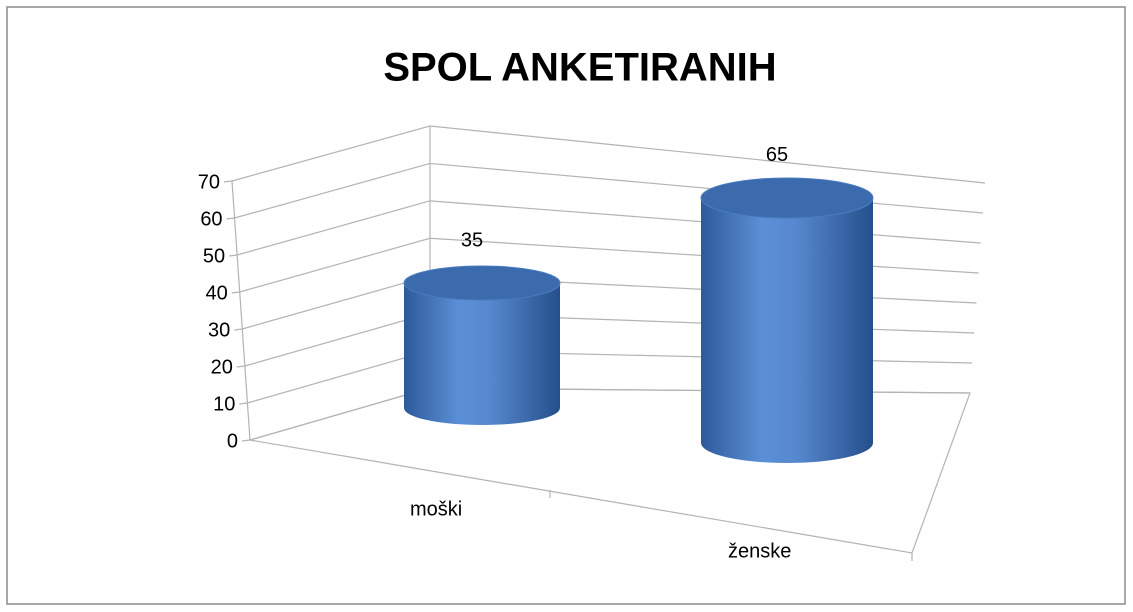  Describe the element at coordinates (472, 240) in the screenshot. I see `data-label: 35` at that location.